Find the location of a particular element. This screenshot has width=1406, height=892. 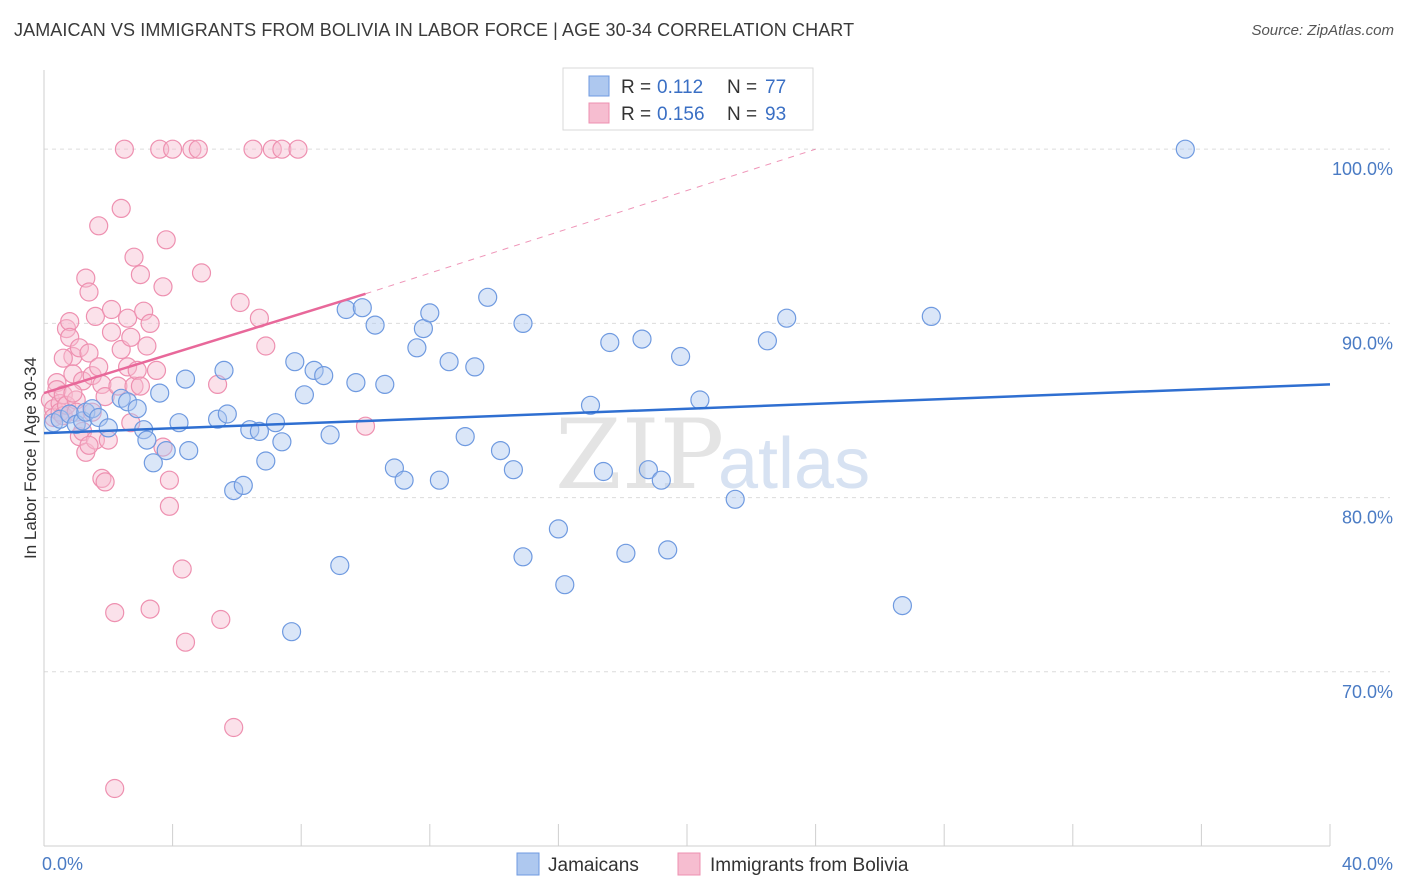

legend-n-label-2: N = is located at coordinates (742, 114).